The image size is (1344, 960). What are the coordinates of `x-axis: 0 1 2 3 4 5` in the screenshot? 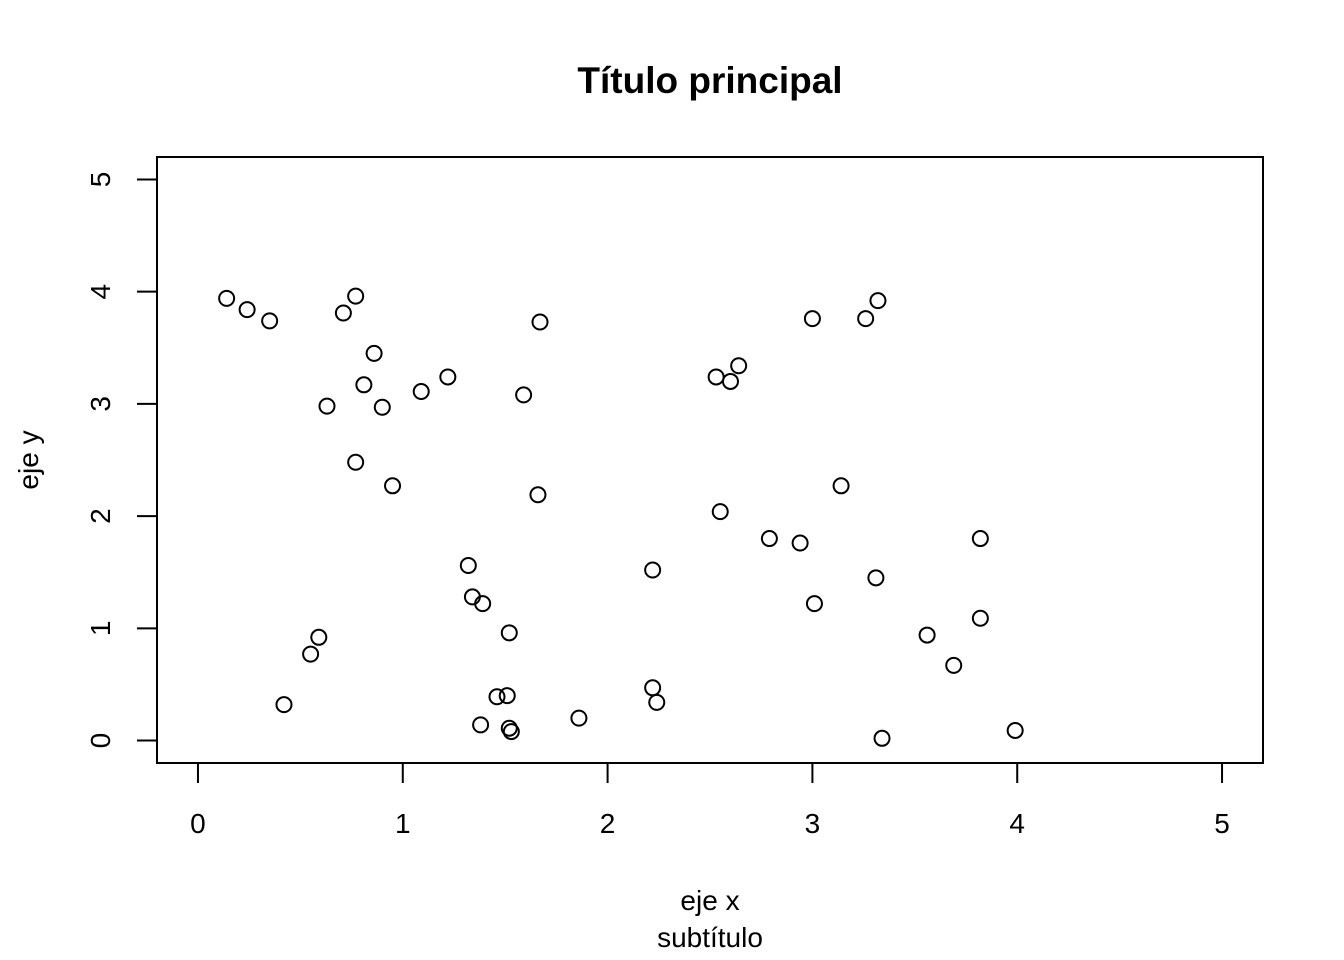 It's located at (710, 800).